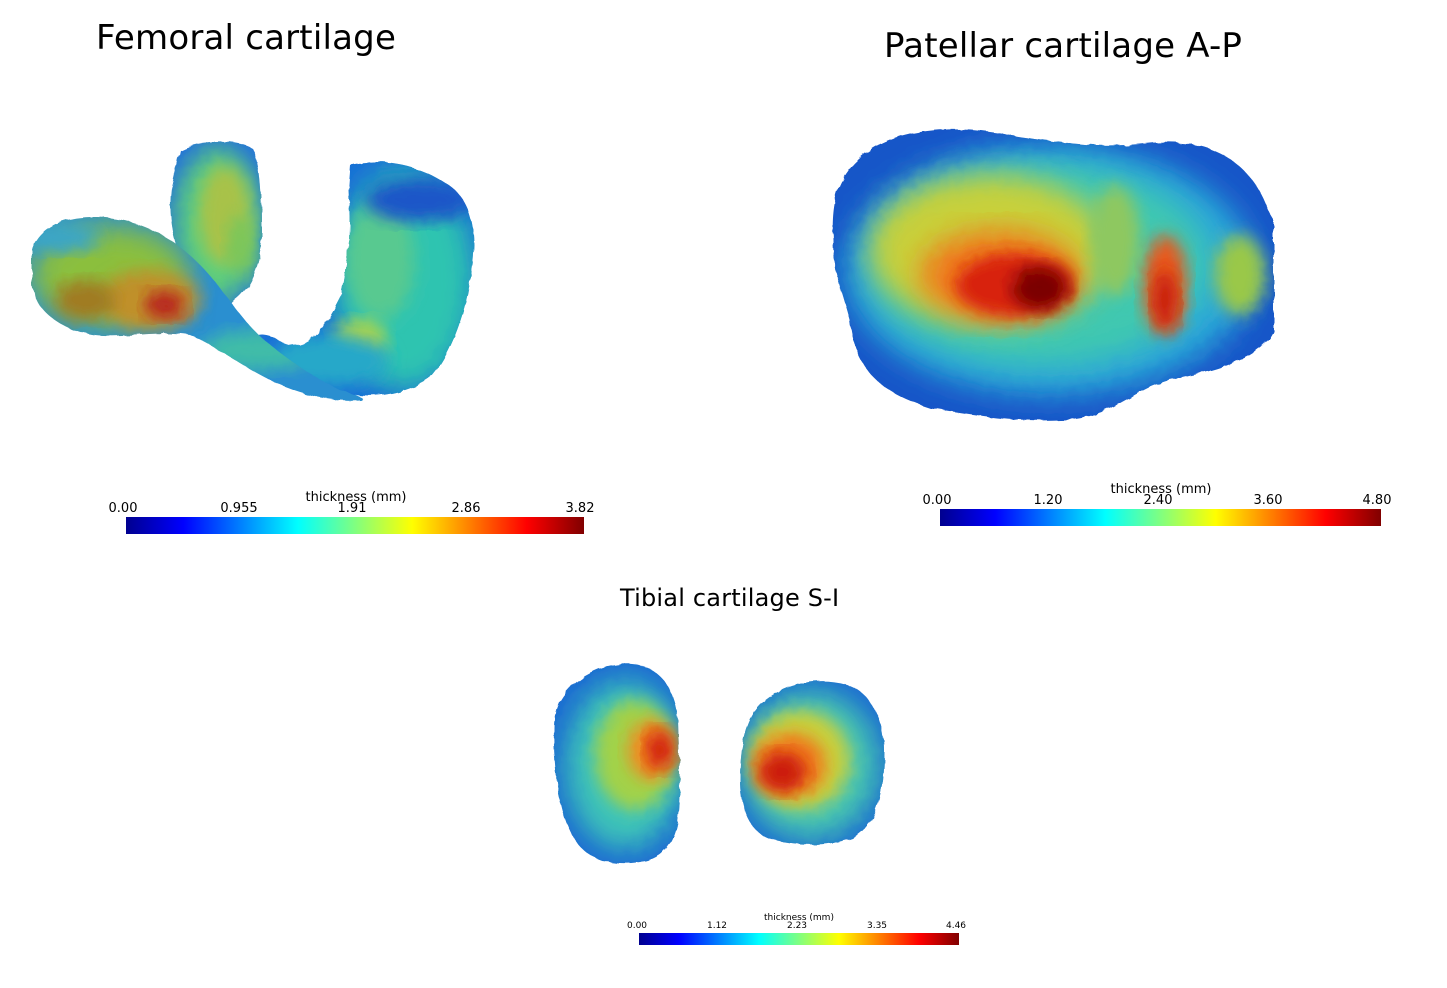 The height and width of the screenshot is (988, 1447). What do you see at coordinates (799, 918) in the screenshot?
I see `tibial-colorbar-label: thickness (mm)` at bounding box center [799, 918].